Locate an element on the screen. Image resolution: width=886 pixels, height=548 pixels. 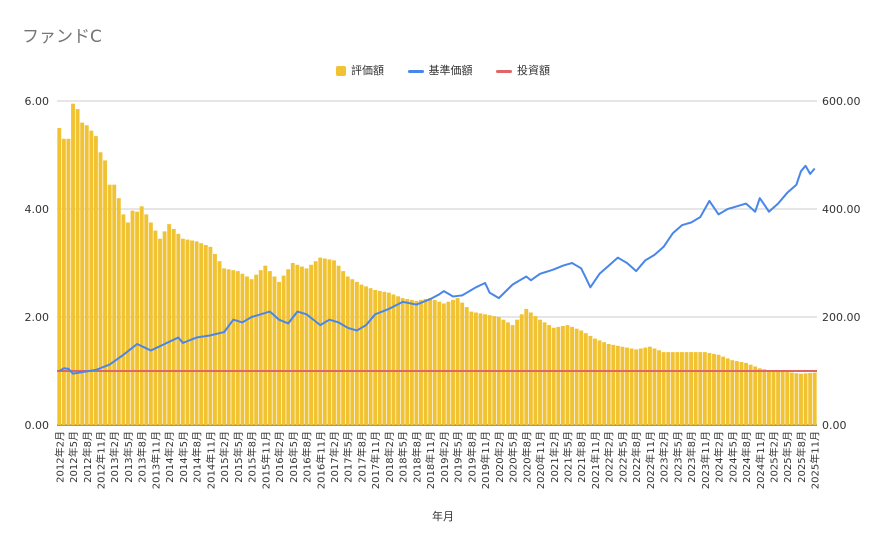
x-tick-label: 2025年2月 is located at coordinates (774, 457).